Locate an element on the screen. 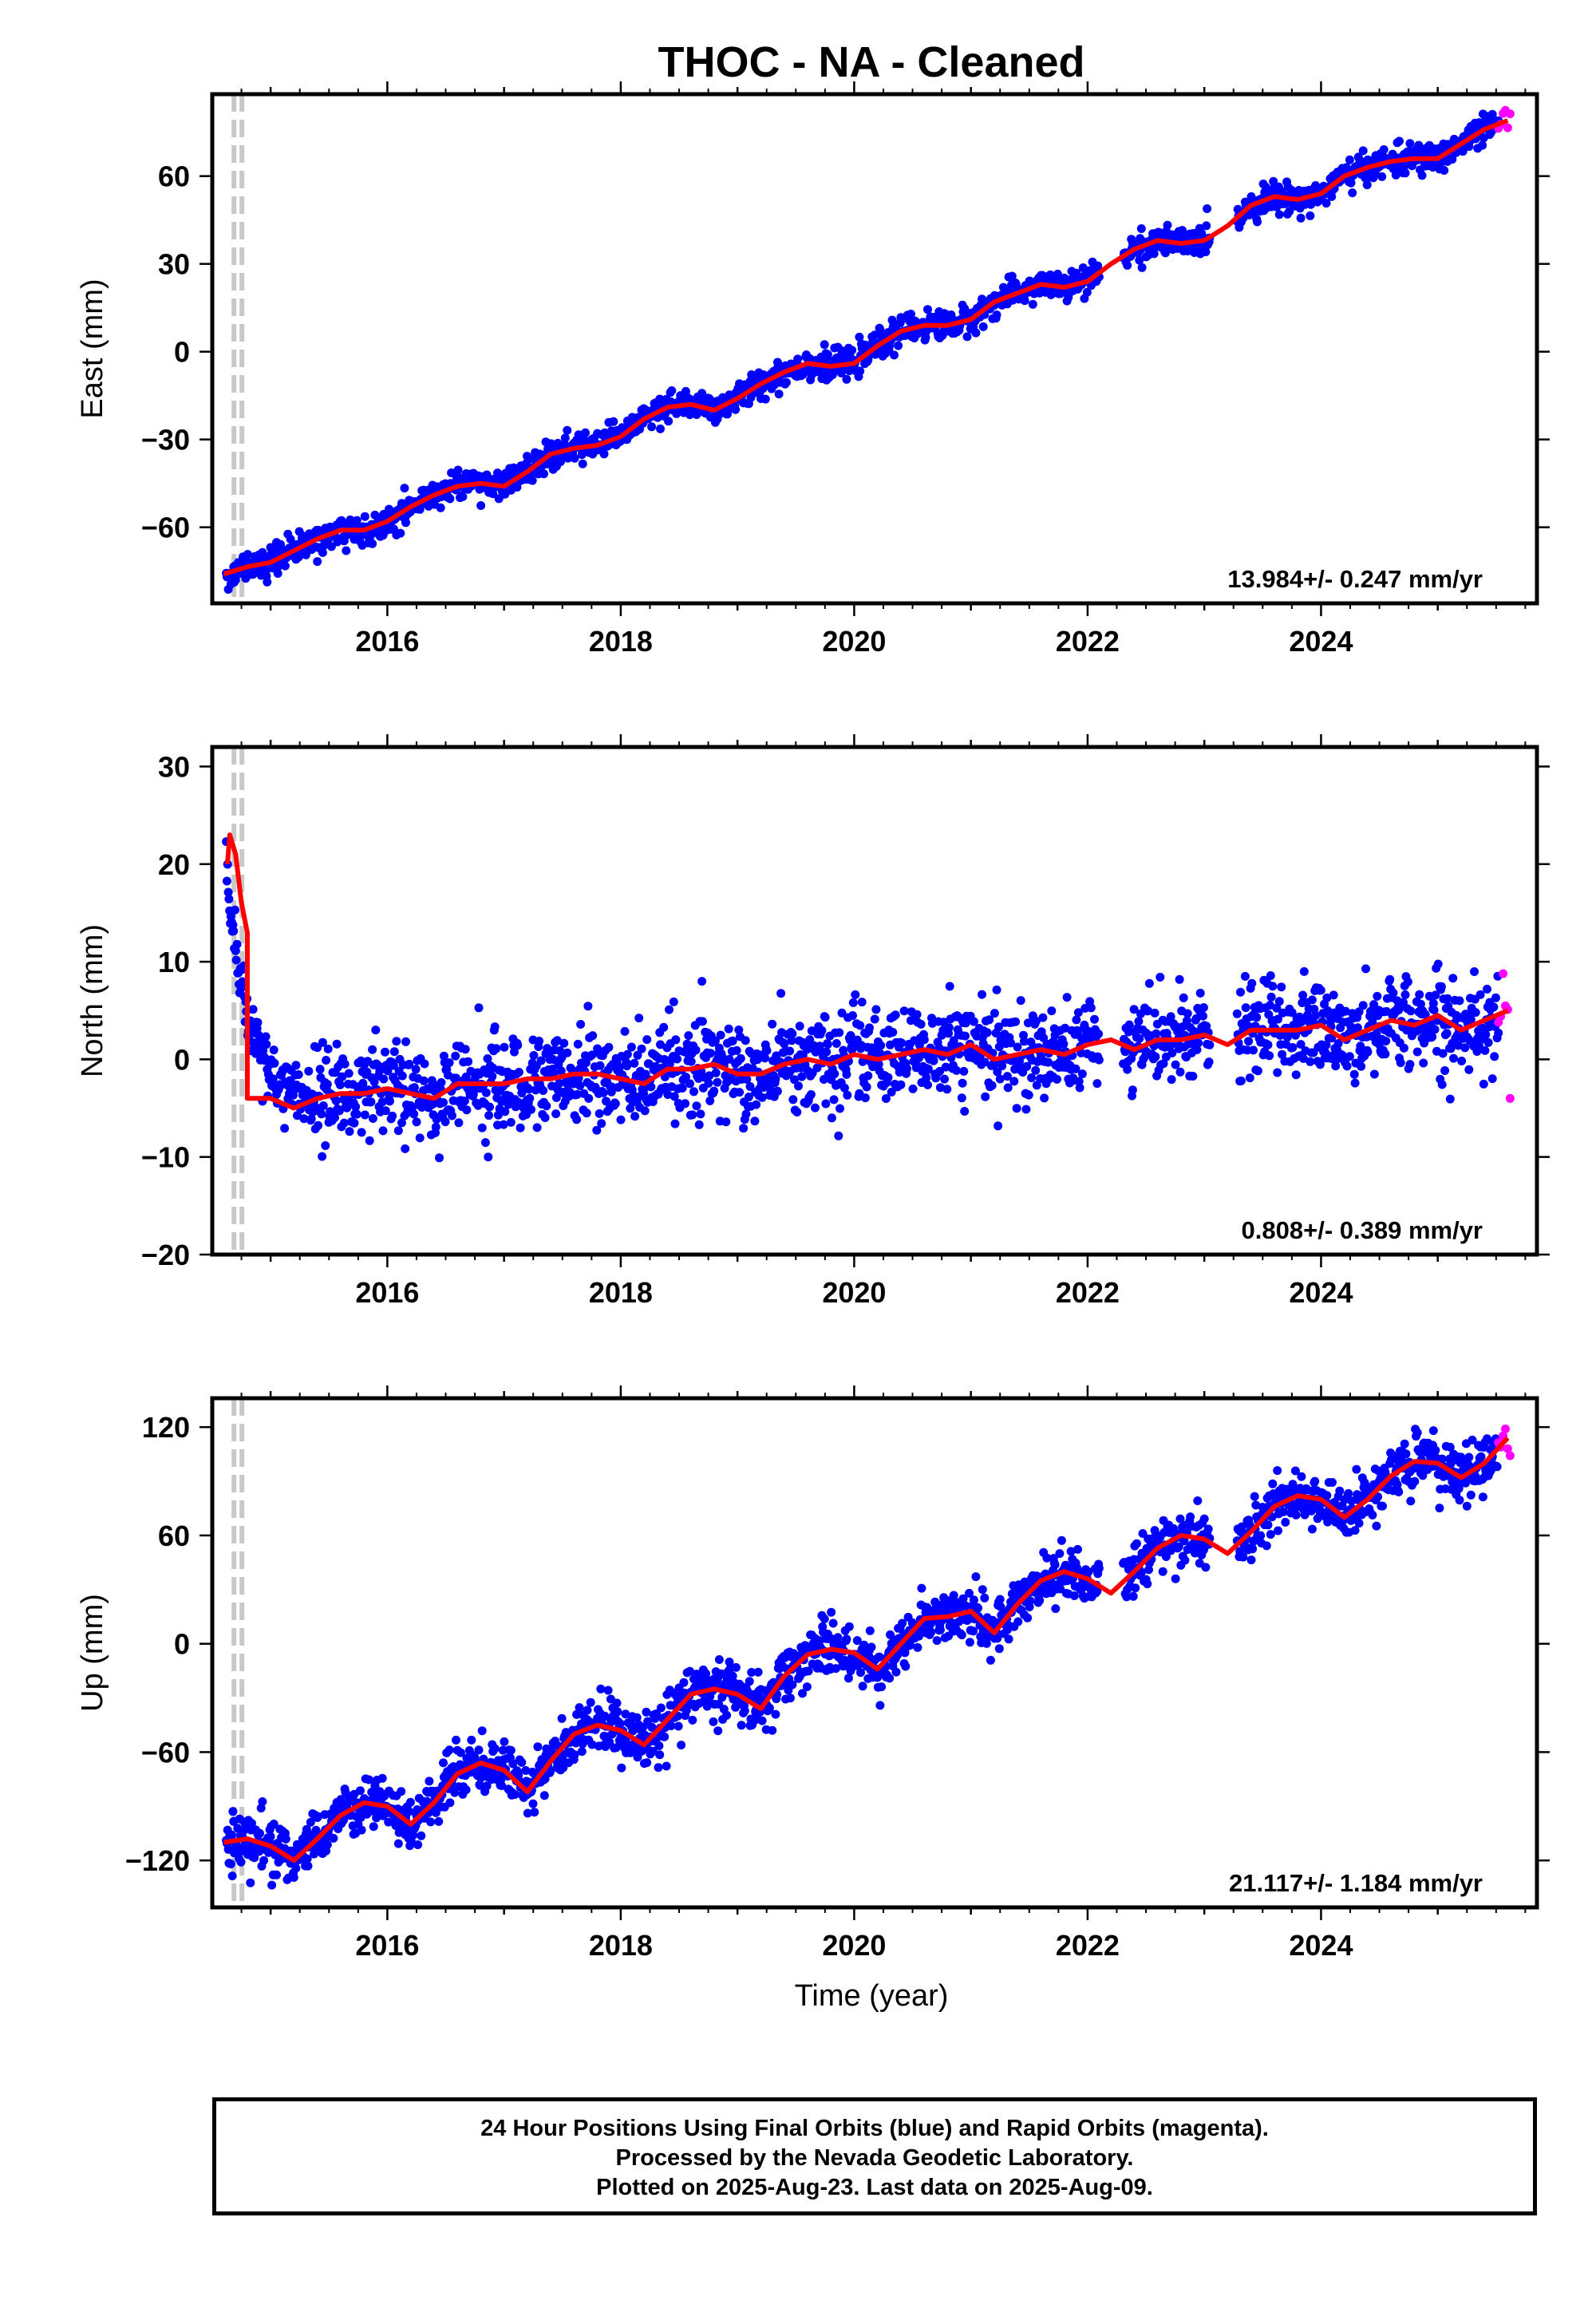 The image size is (1596, 2316). north-x-tick-label: 2024 is located at coordinates (1321, 1292).